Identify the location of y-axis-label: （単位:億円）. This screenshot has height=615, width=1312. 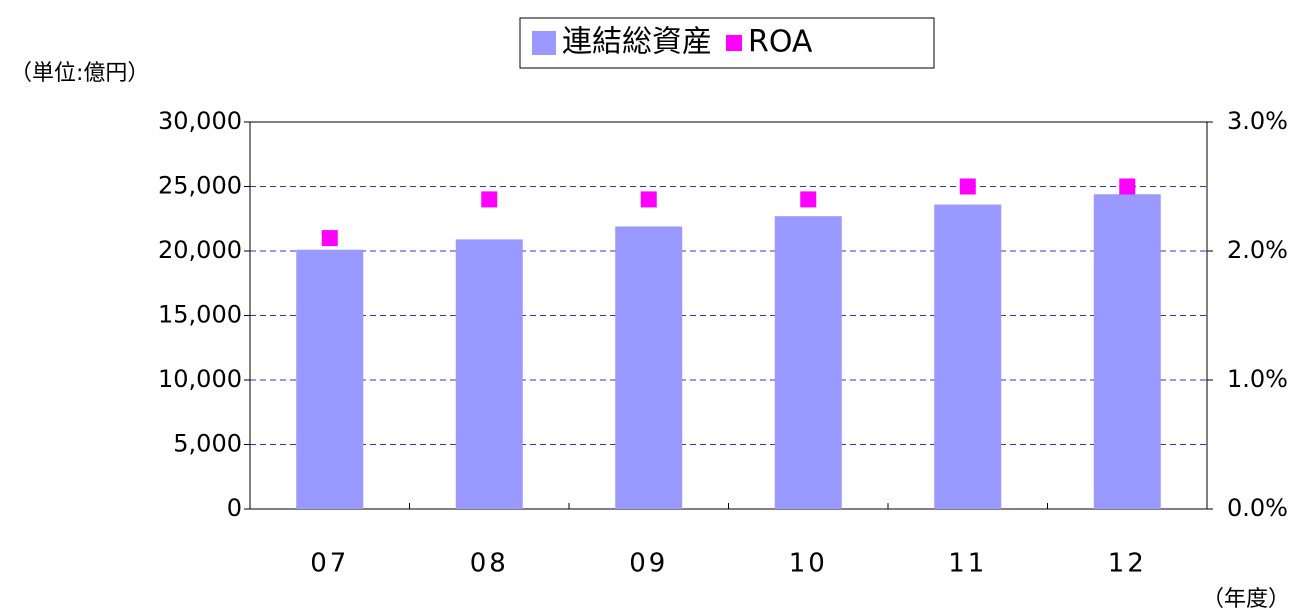
(79, 73).